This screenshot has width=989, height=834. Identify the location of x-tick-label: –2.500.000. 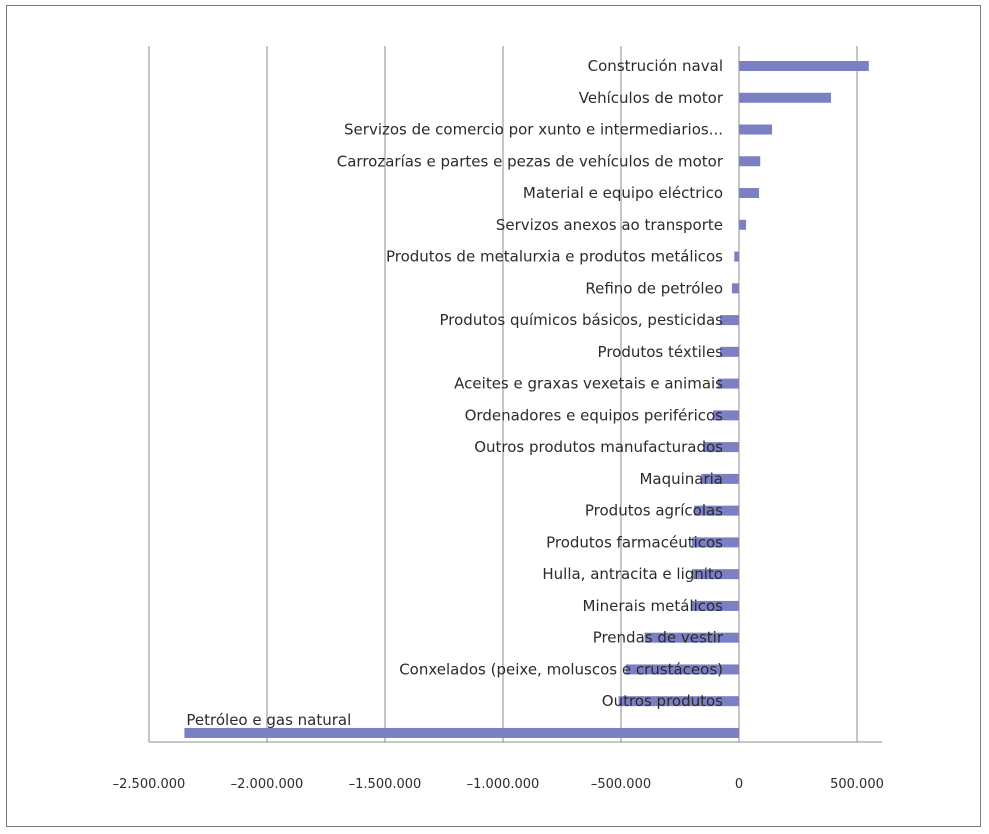
(149, 784).